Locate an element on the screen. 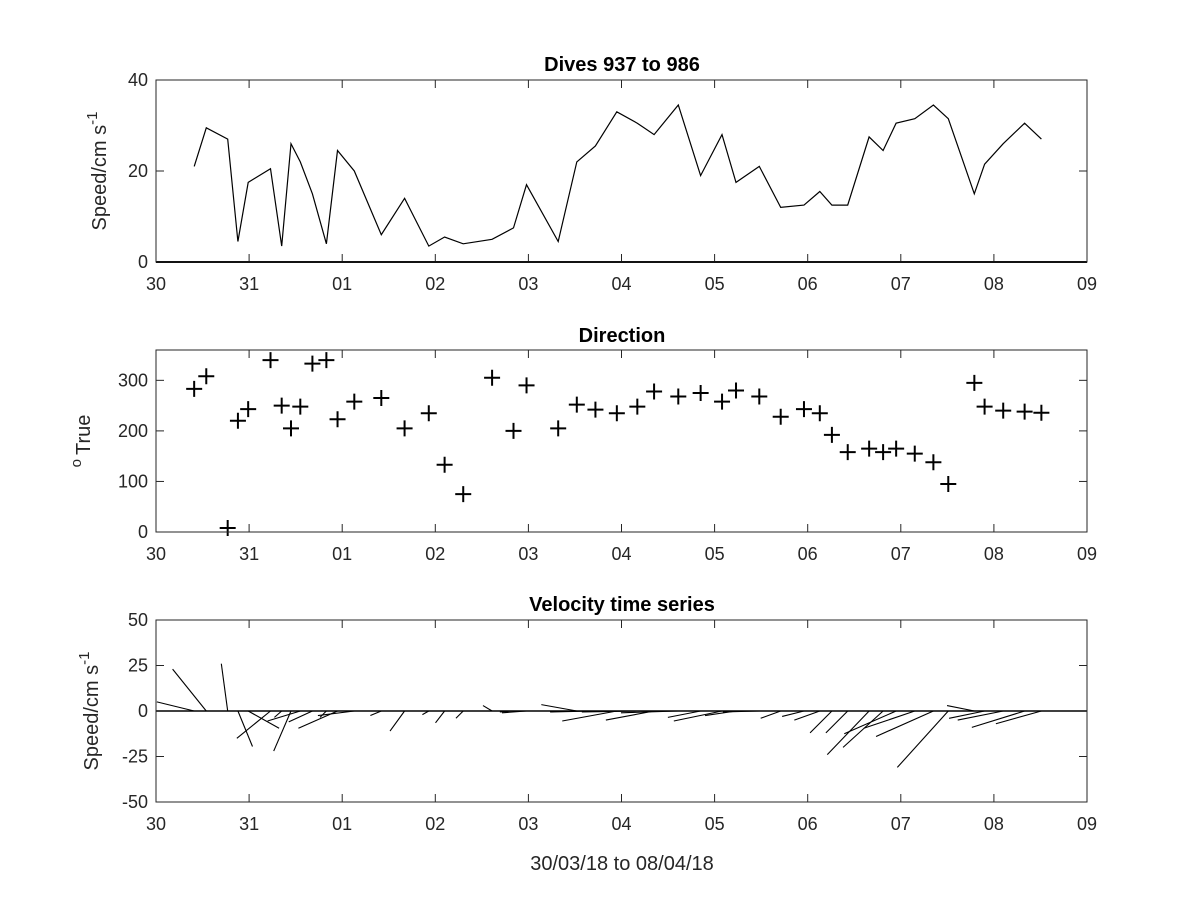 The height and width of the screenshot is (900, 1200). velocity-panel-y-tick-label: 50 is located at coordinates (138, 620).